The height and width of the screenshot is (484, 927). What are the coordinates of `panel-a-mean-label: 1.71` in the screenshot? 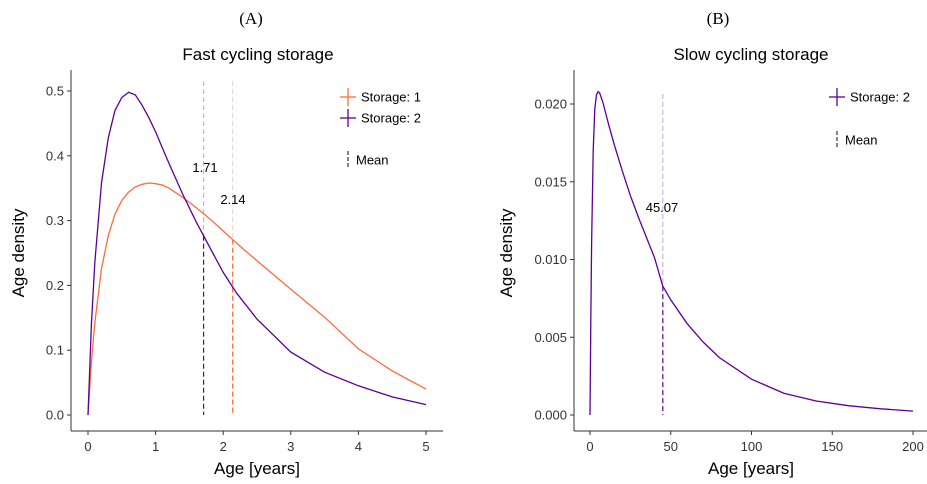 It's located at (204, 167).